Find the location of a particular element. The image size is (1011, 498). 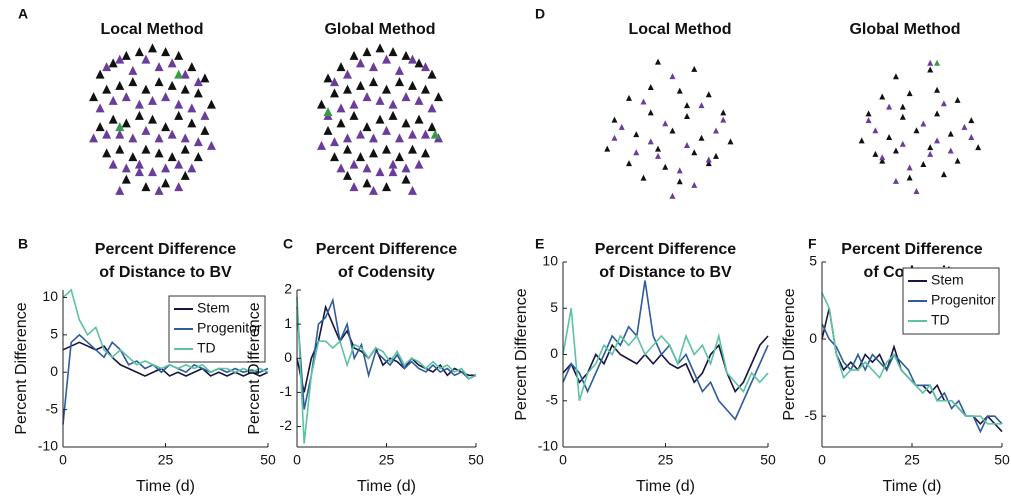

legend-label: Stem is located at coordinates (947, 280).